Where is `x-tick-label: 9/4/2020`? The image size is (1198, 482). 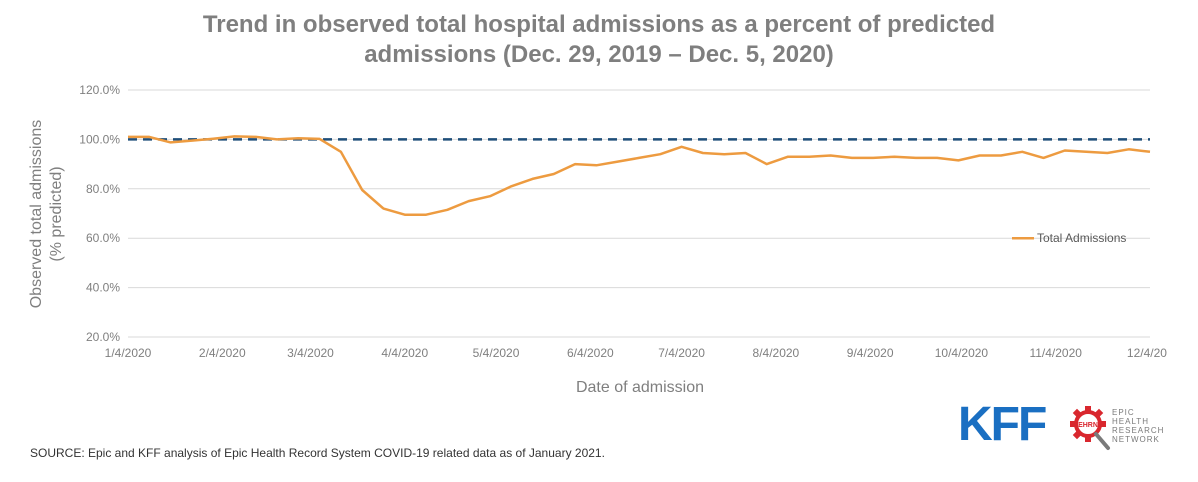
x-tick-label: 9/4/2020 is located at coordinates (870, 353).